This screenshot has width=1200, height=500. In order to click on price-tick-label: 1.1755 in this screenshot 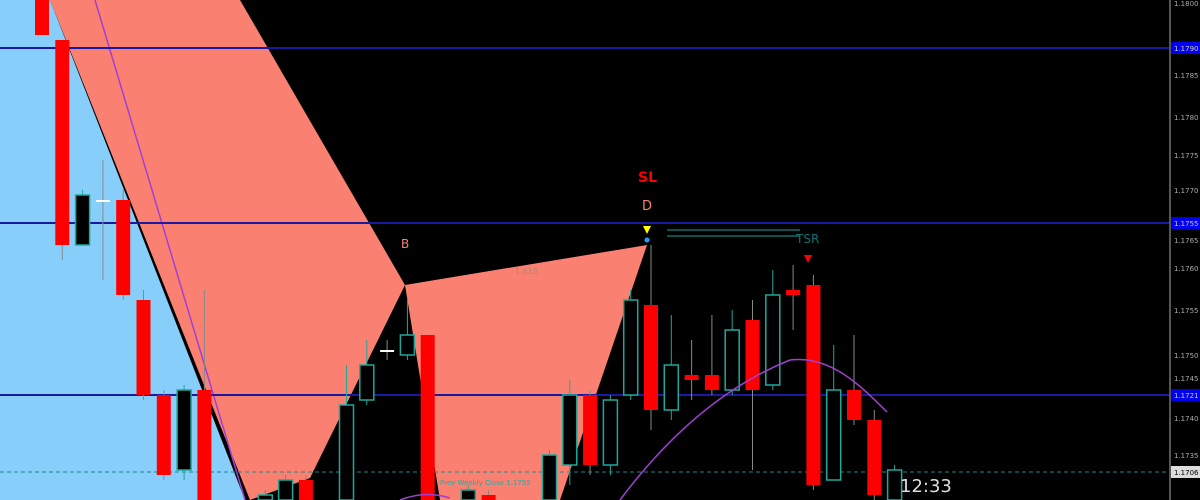, I will do `click(1186, 311)`.